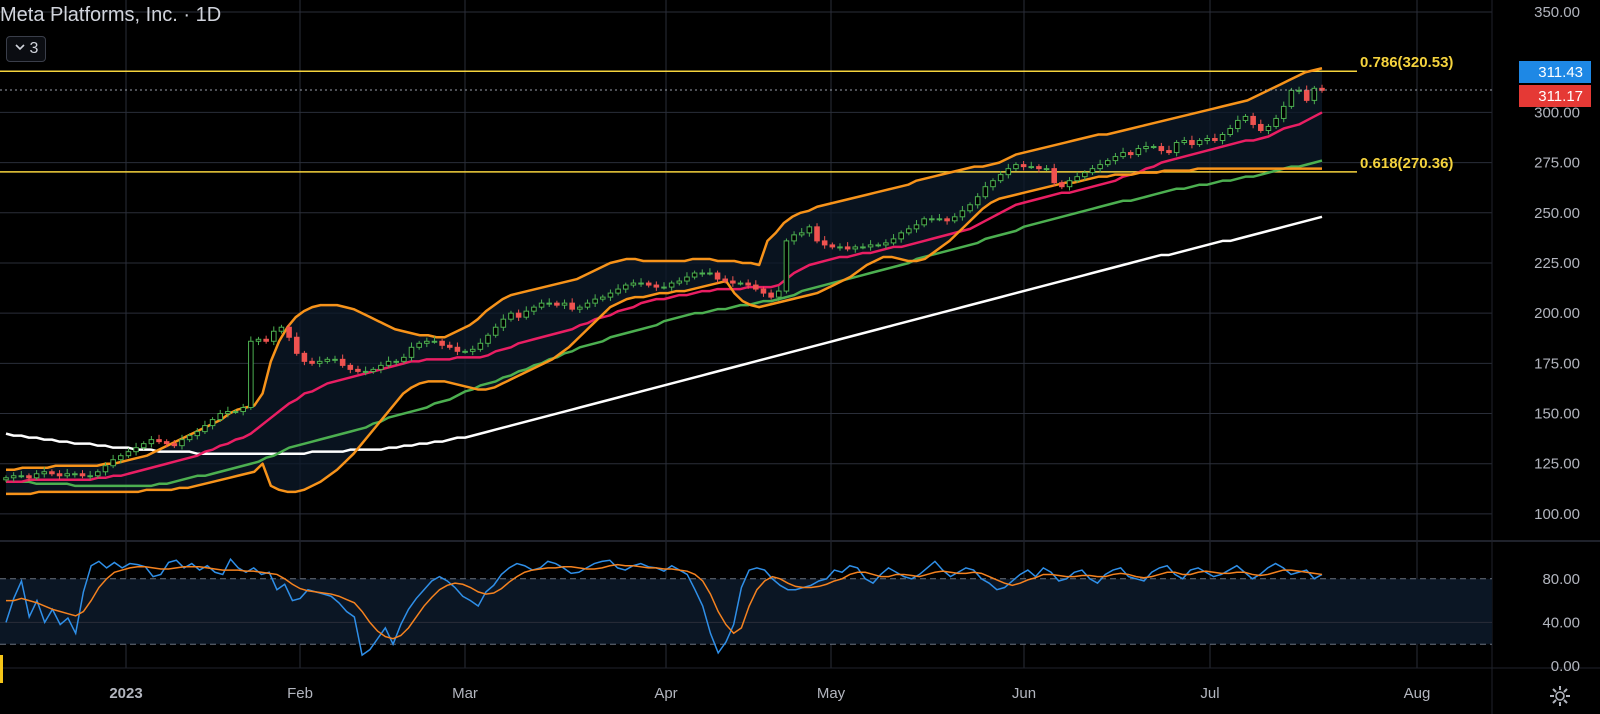  Describe the element at coordinates (465, 693) in the screenshot. I see `time-tick-2: Mar` at that location.